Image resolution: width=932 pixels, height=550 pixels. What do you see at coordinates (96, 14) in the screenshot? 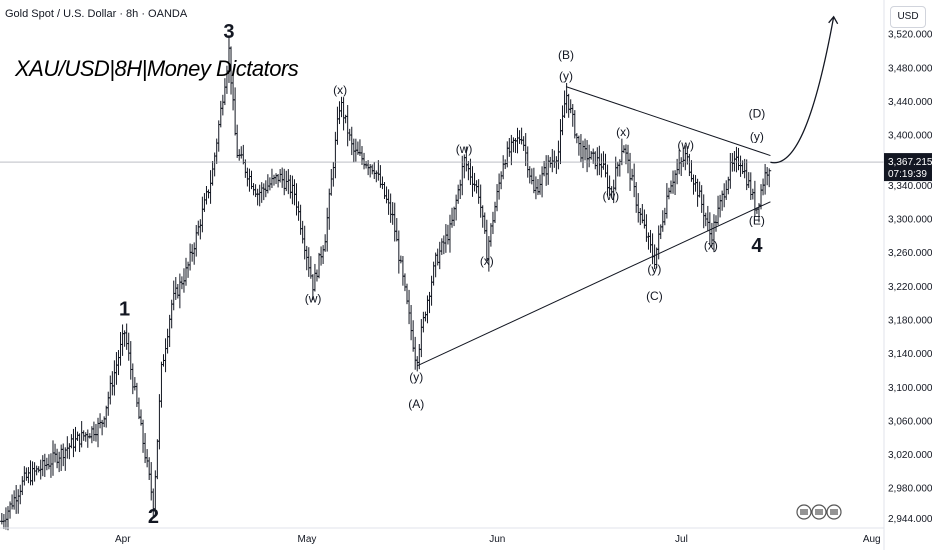
I see `chart-title: Gold Spot / U.S. Dollar · 8h · OANDA` at bounding box center [96, 14].